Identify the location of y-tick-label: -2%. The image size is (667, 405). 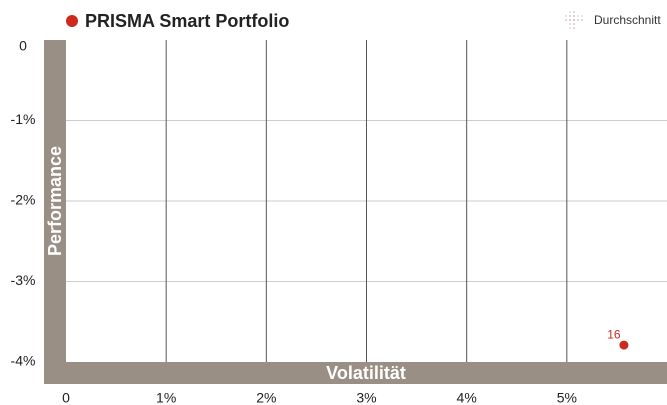
(23, 200).